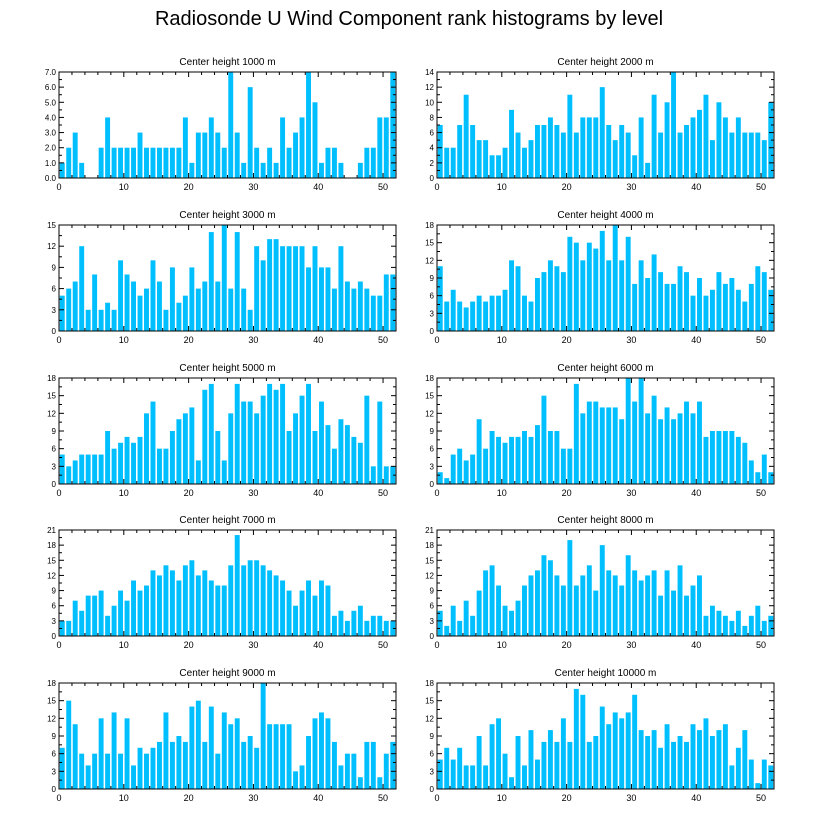 The image size is (818, 824). Describe the element at coordinates (124, 798) in the screenshot. I see `panel-9-xtick-label: 10` at that location.